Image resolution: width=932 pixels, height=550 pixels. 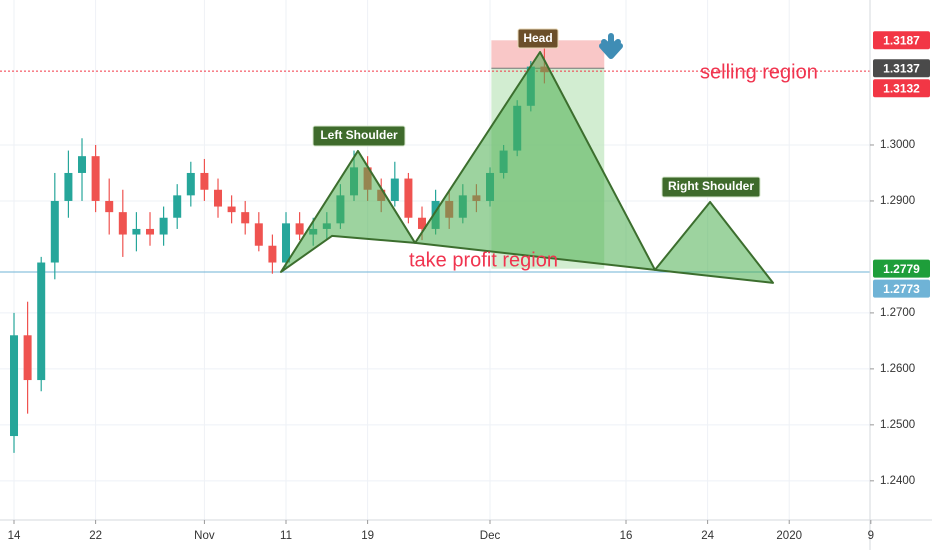 I want to click on right-shoulder-tag: Right Shoulder, so click(x=711, y=186).